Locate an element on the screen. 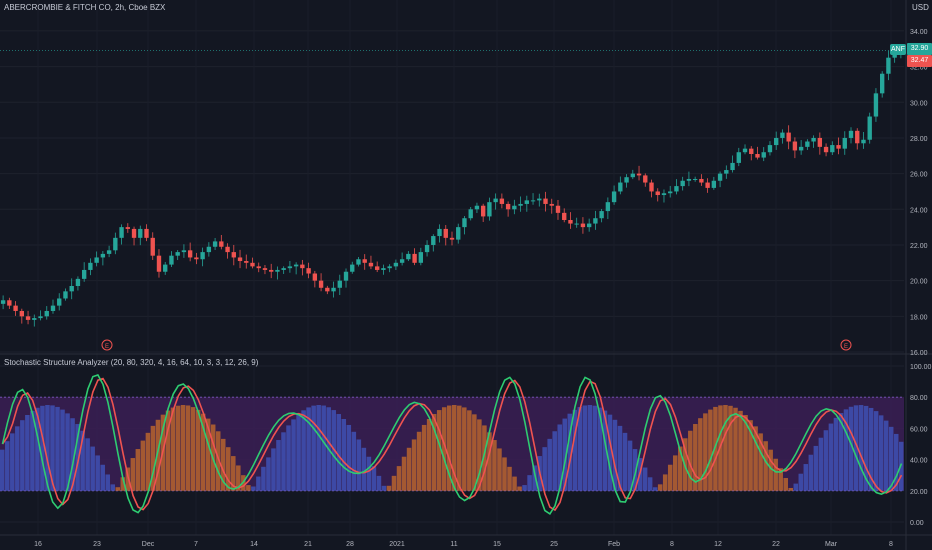 The width and height of the screenshot is (932, 550). osc-tick-label: 40.00 is located at coordinates (919, 461).